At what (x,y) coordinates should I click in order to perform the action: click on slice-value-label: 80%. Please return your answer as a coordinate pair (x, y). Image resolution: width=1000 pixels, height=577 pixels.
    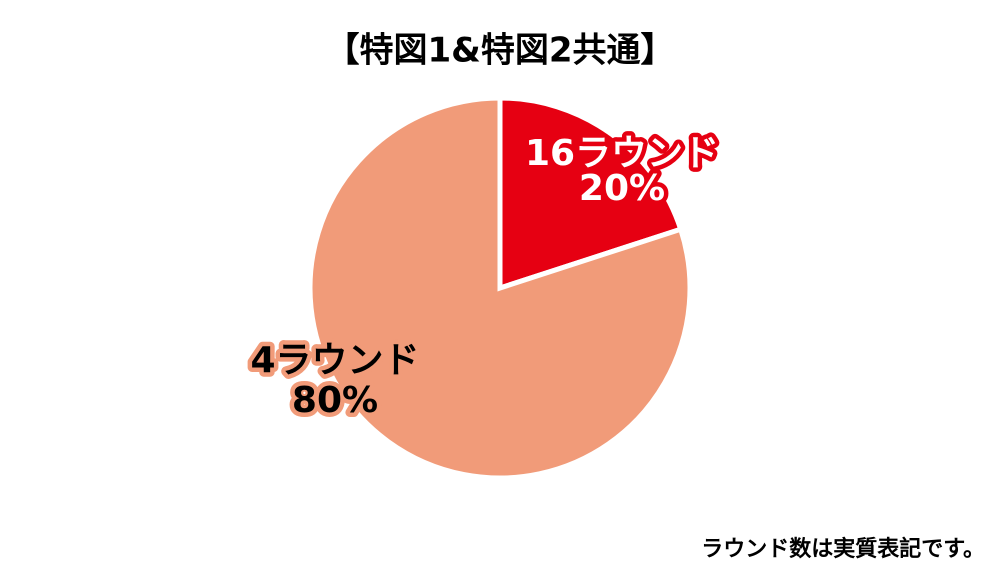
    Looking at the image, I should click on (335, 400).